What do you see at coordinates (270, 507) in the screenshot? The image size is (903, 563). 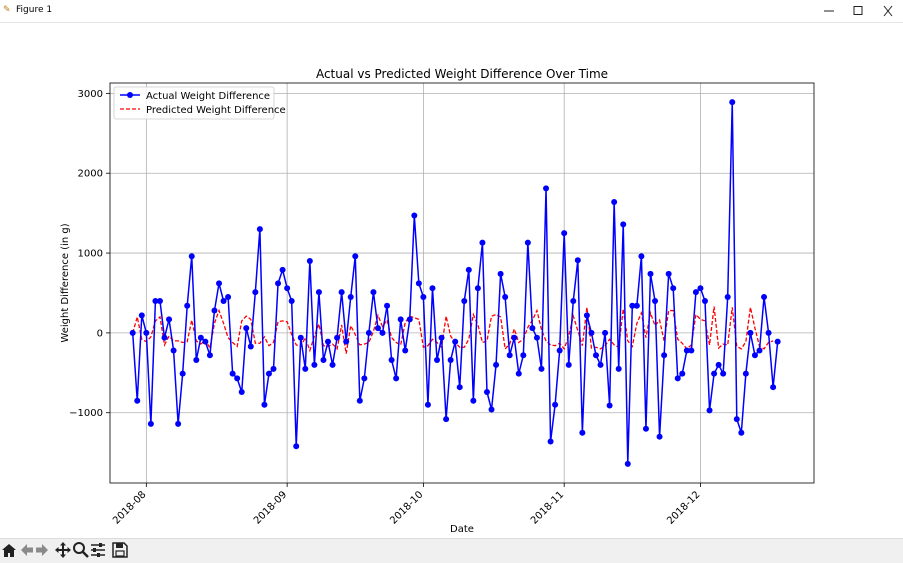 I see `x-tick-label: 2018-09` at bounding box center [270, 507].